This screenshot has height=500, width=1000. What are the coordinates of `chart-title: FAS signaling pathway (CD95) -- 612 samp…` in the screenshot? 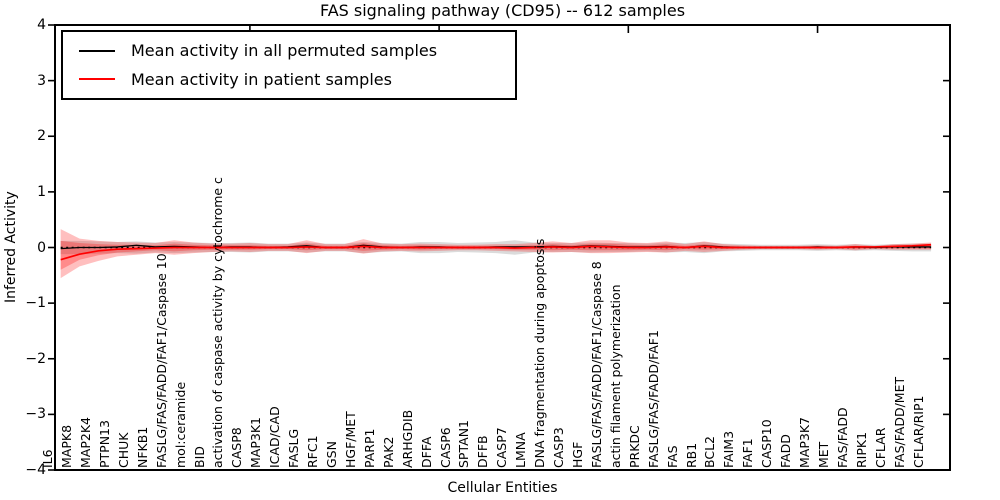 It's located at (502, 10).